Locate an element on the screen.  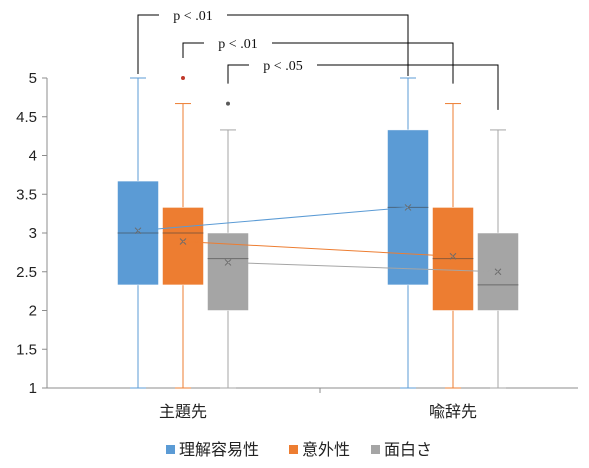
y-tick-label: 3.5 is located at coordinates (26, 194).